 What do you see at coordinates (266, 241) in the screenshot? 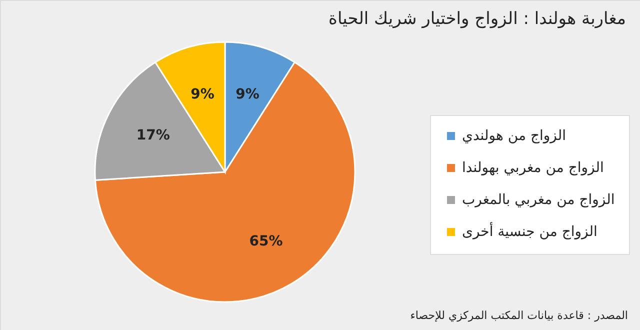
I see `data-label: 65%` at bounding box center [266, 241].